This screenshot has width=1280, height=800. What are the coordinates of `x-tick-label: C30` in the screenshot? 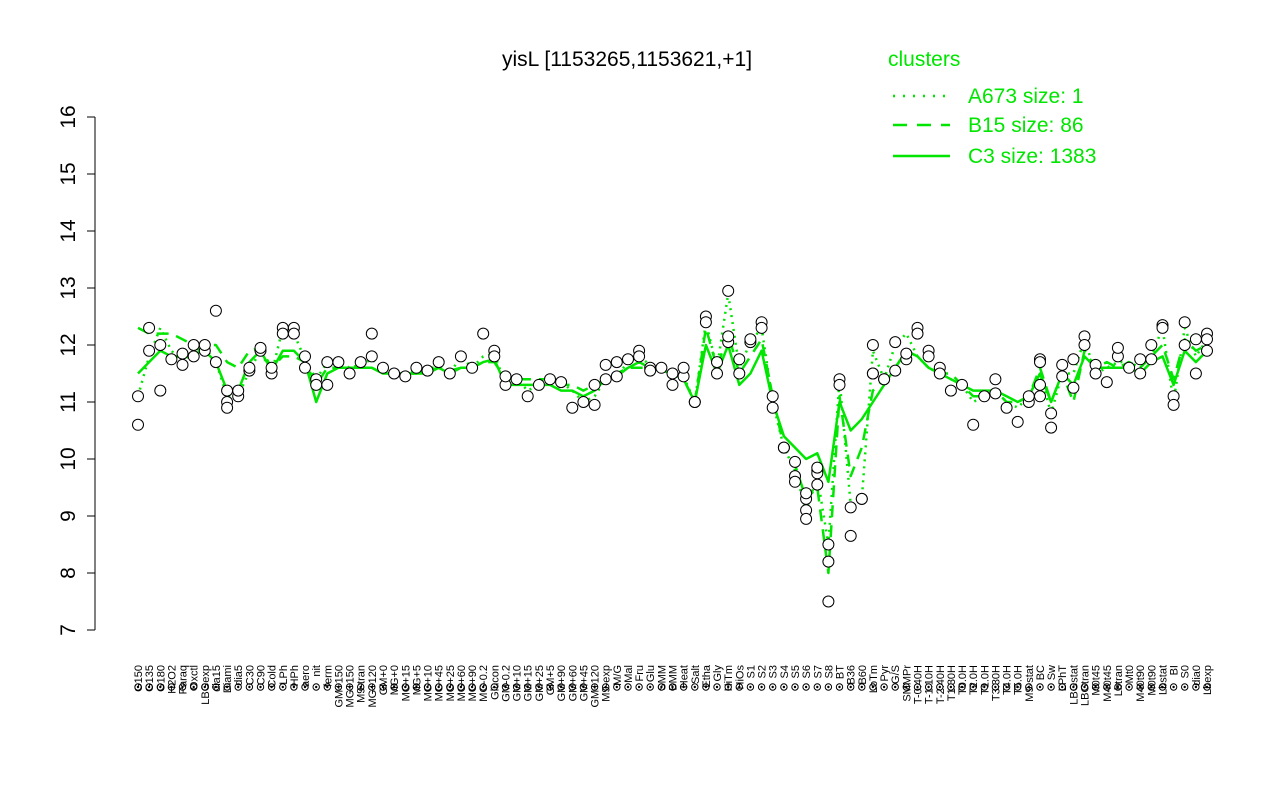 It's located at (250, 675).